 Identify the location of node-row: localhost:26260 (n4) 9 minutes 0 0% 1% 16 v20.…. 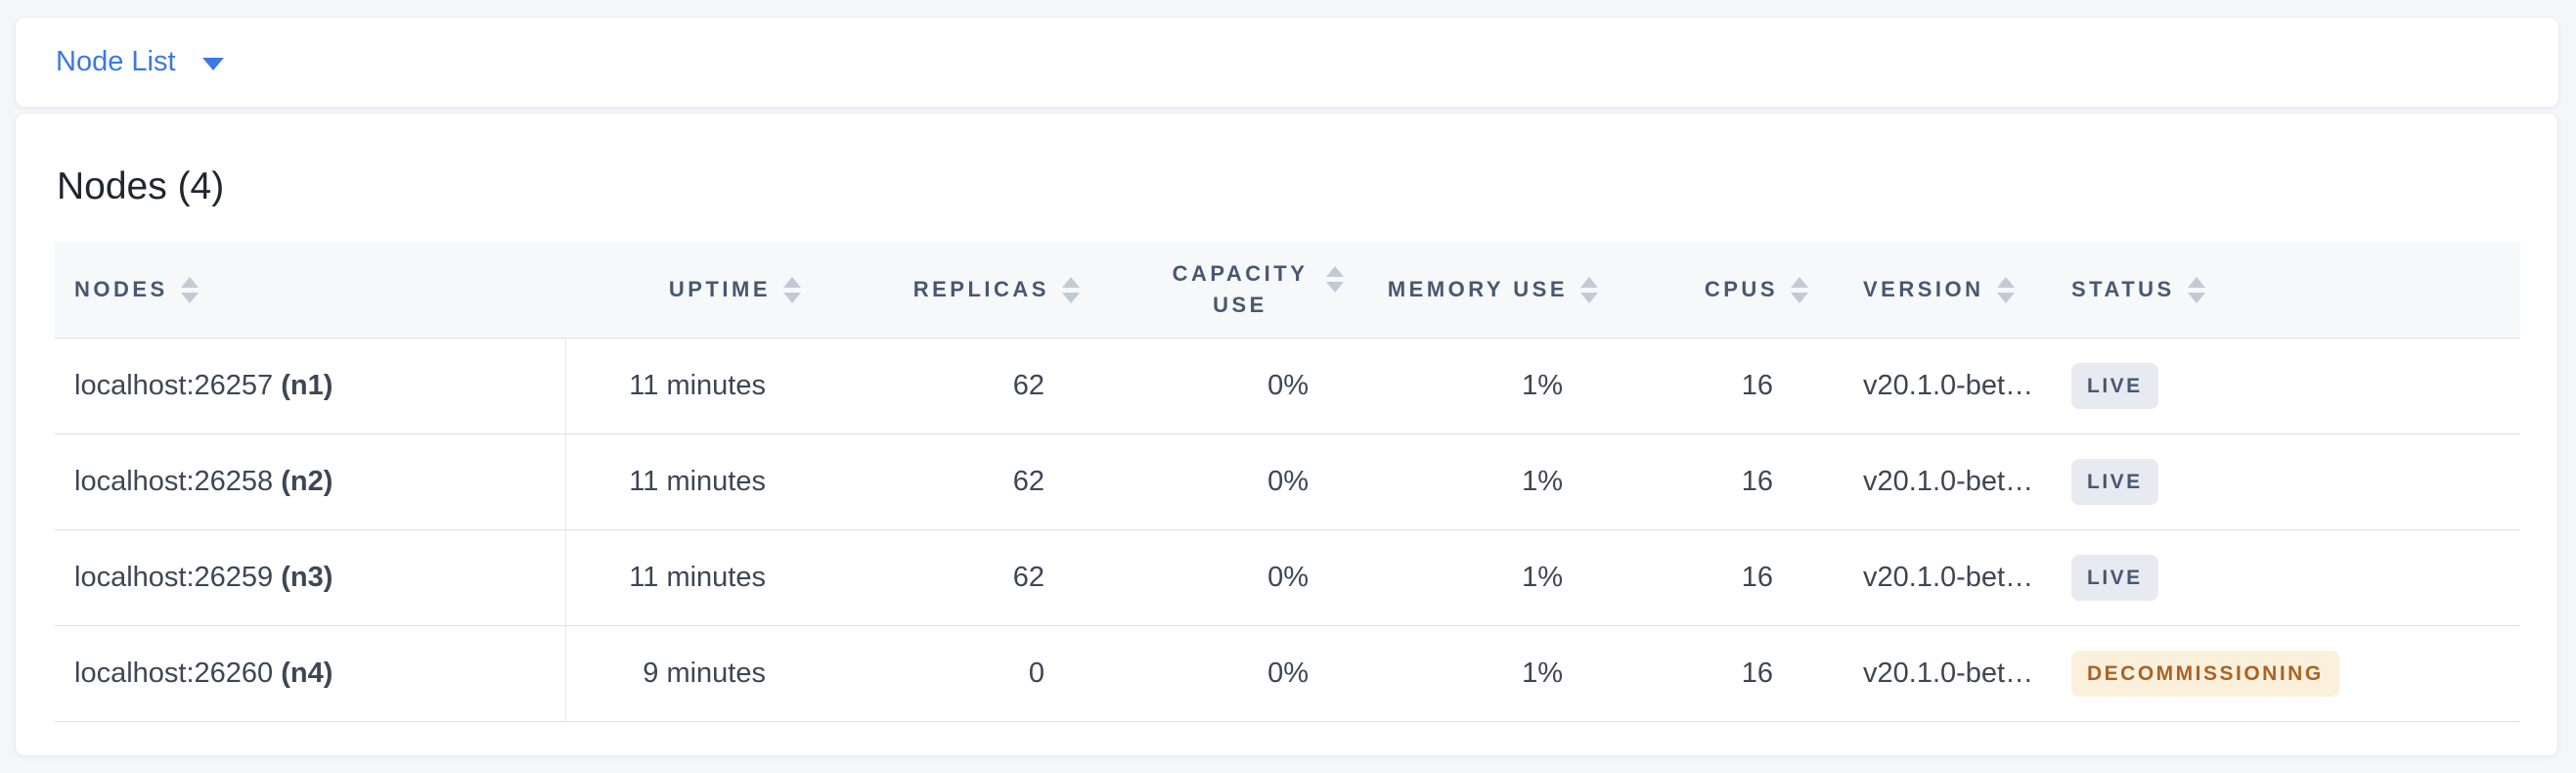
(1287, 673).